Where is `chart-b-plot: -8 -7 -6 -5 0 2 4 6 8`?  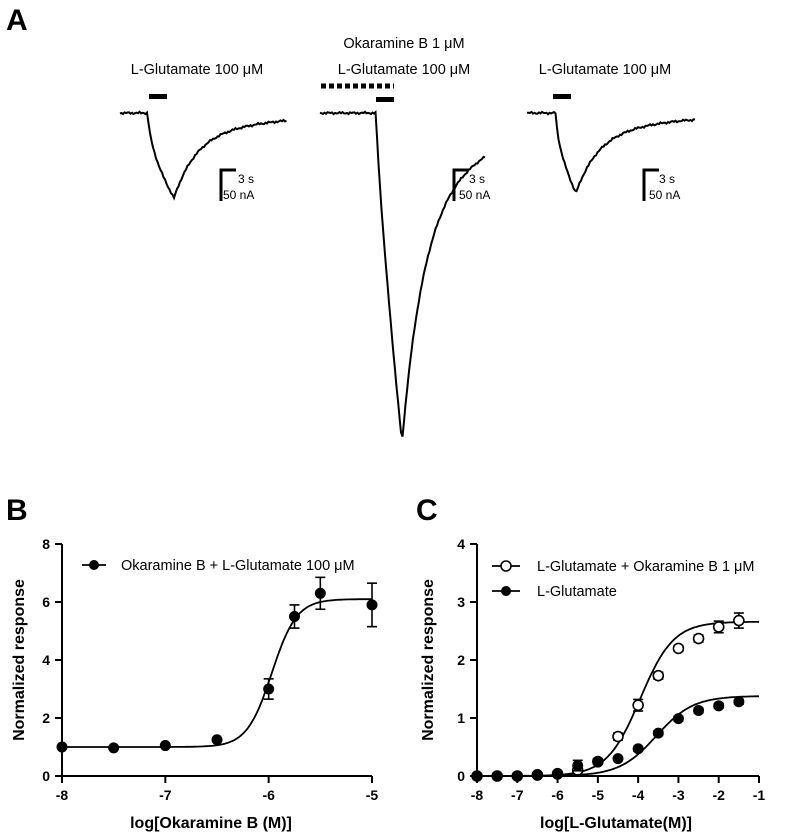 chart-b-plot: -8 -7 -6 -5 0 2 4 6 8 is located at coordinates (210, 669).